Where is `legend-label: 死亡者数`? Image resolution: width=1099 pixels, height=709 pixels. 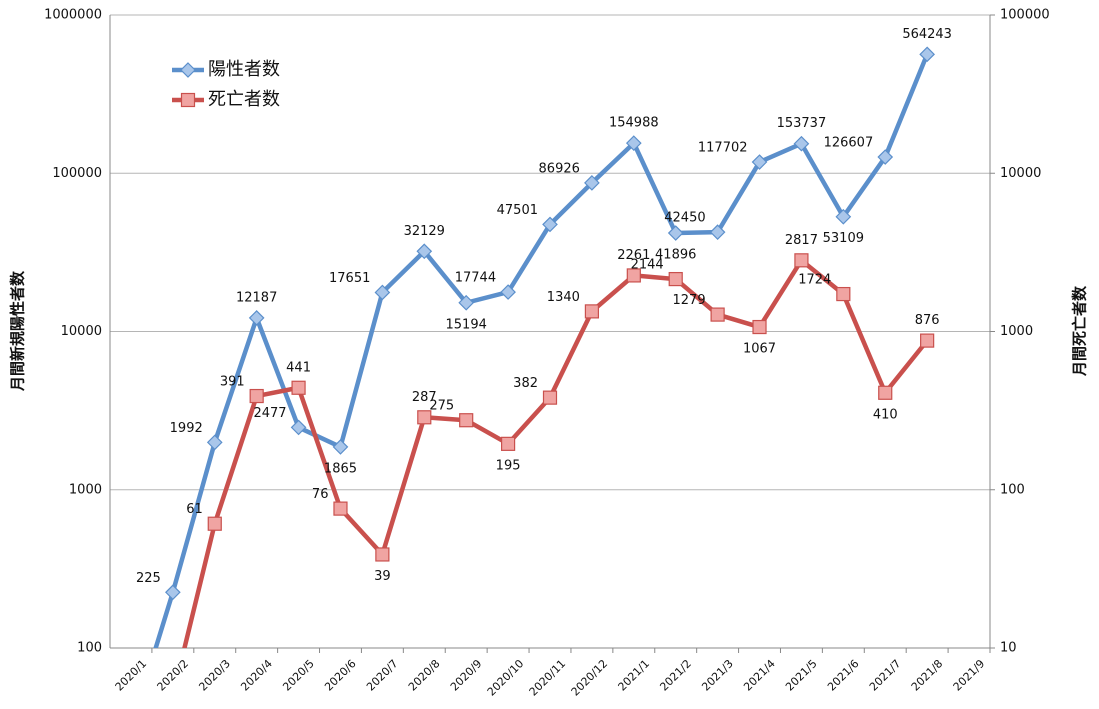
legend-label: 死亡者数 is located at coordinates (244, 99).